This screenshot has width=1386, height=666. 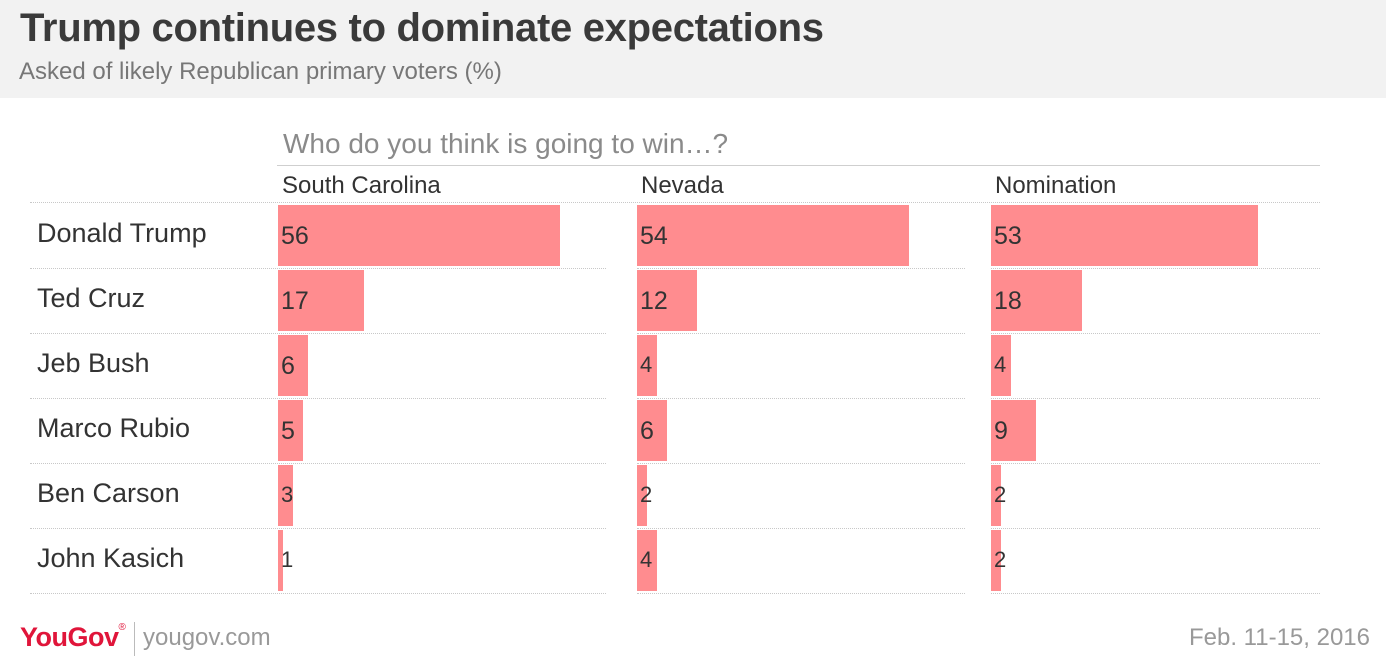 I want to click on row-label: Donald Trump, so click(x=122, y=233).